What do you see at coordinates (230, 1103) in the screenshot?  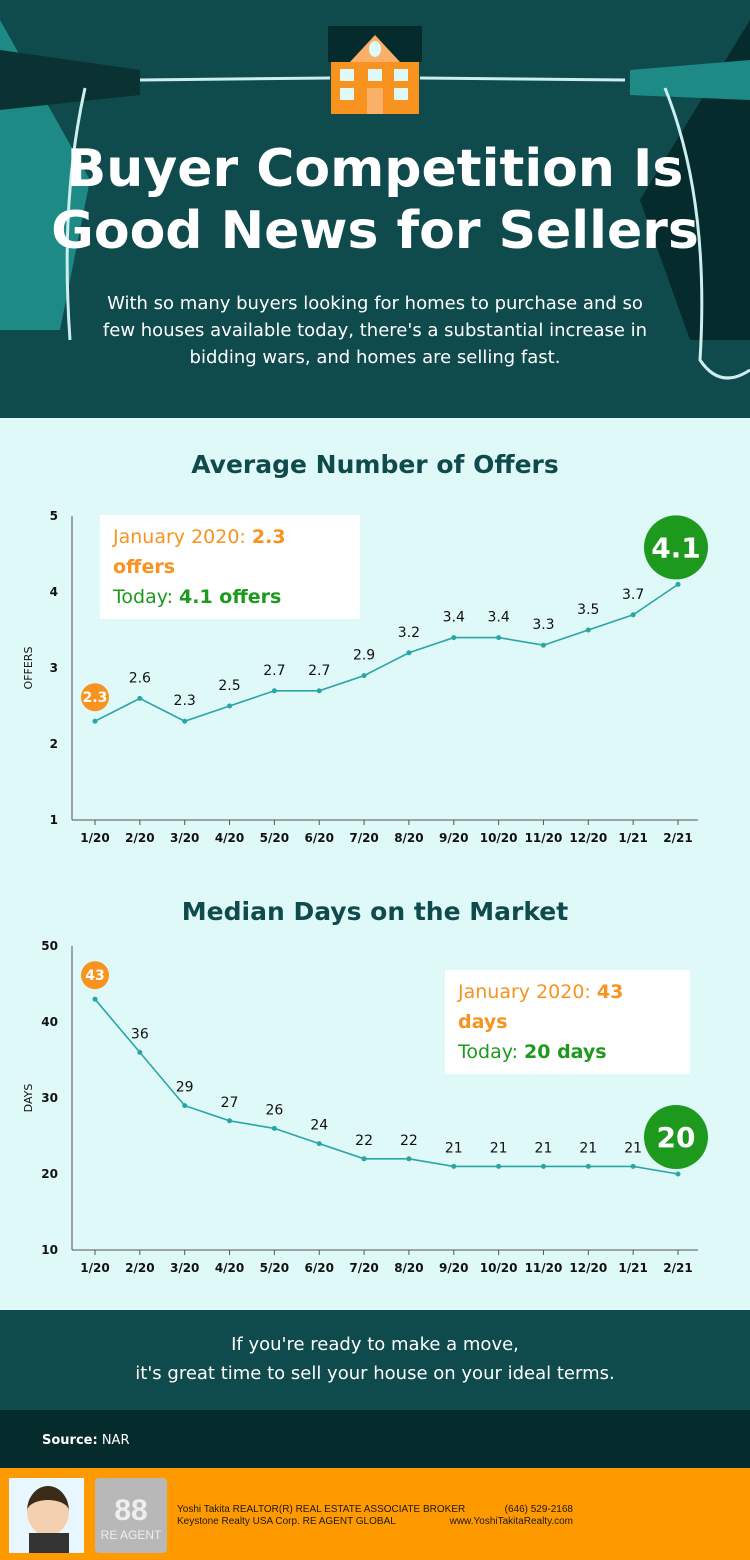 I see `data-label: 27` at bounding box center [230, 1103].